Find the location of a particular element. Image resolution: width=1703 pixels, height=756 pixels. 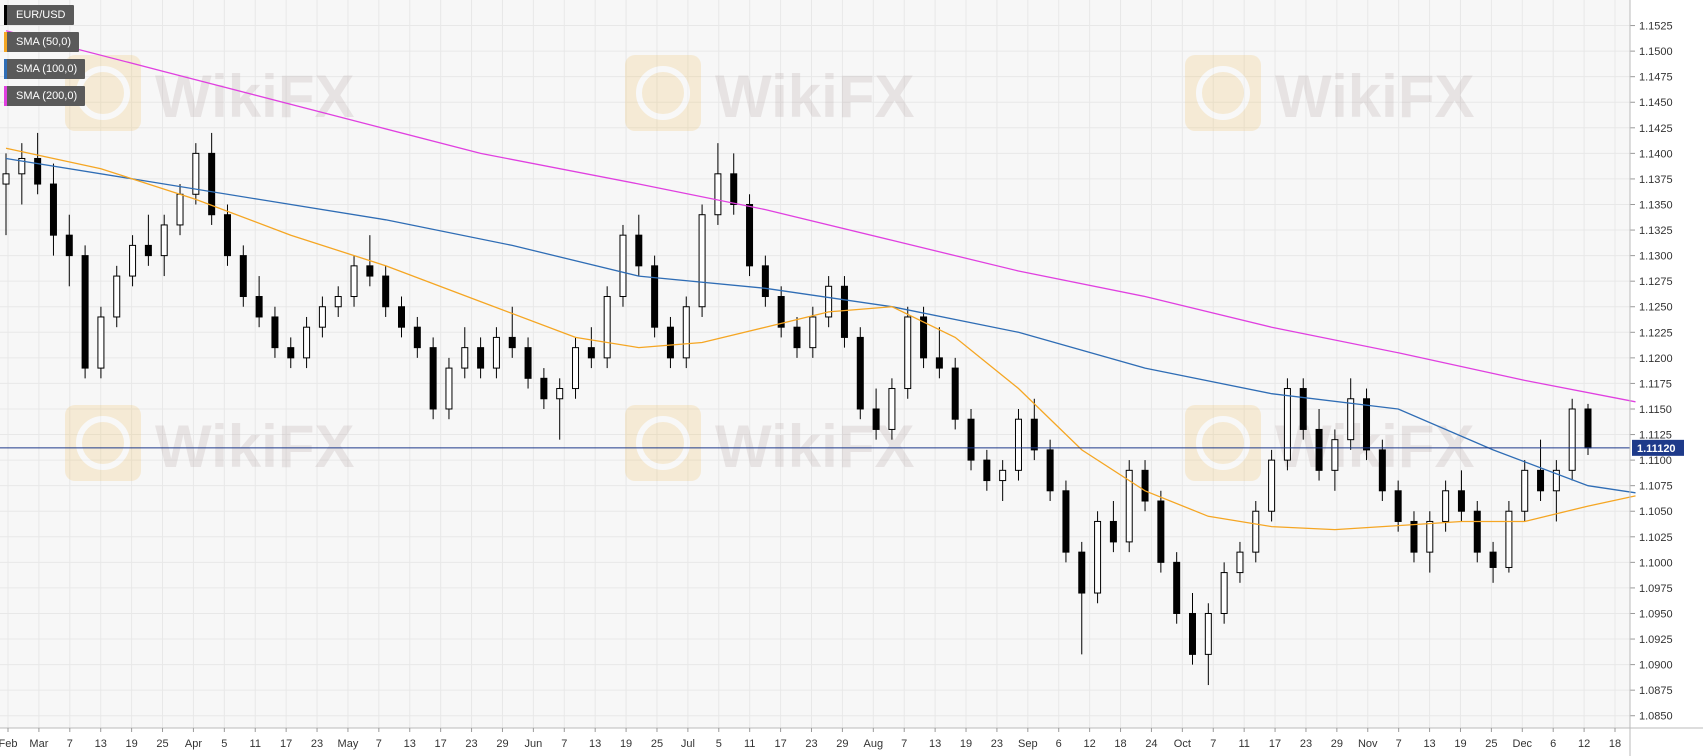

legend-item-eurusd: EUR/USD is located at coordinates (39, 15).